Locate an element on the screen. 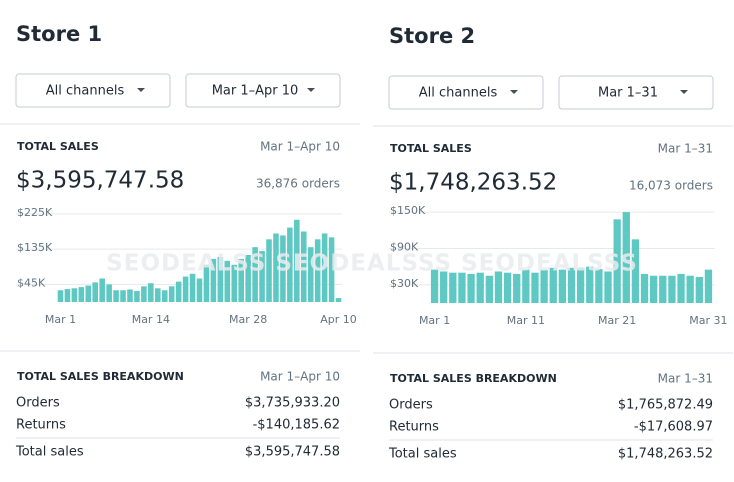 The width and height of the screenshot is (734, 482). total-amount: $1,748,263.52 is located at coordinates (473, 183).